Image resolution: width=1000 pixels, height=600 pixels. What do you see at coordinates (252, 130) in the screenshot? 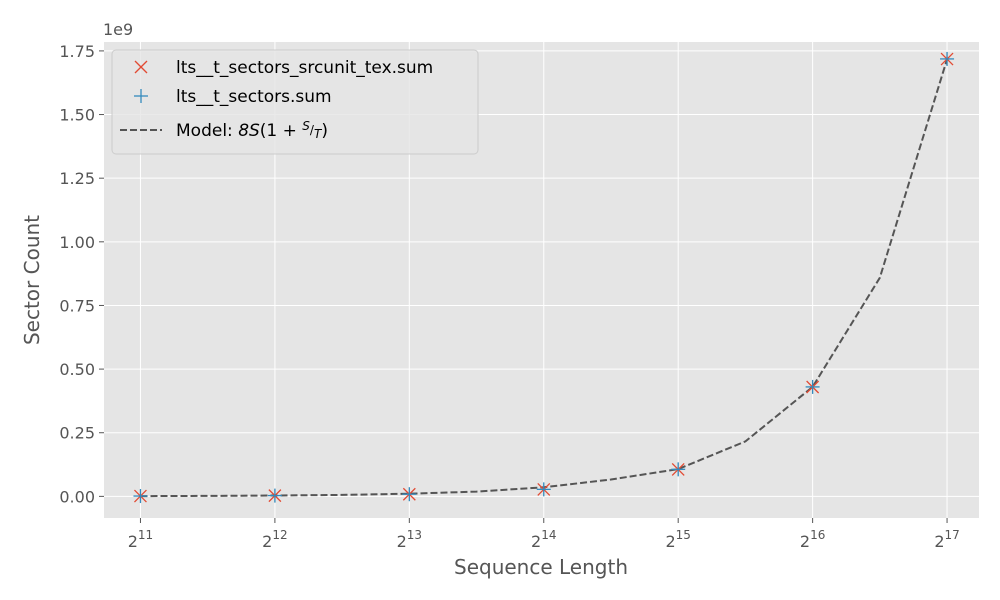
I see `legend-label: Model: 8S(1 + S/T)` at bounding box center [252, 130].